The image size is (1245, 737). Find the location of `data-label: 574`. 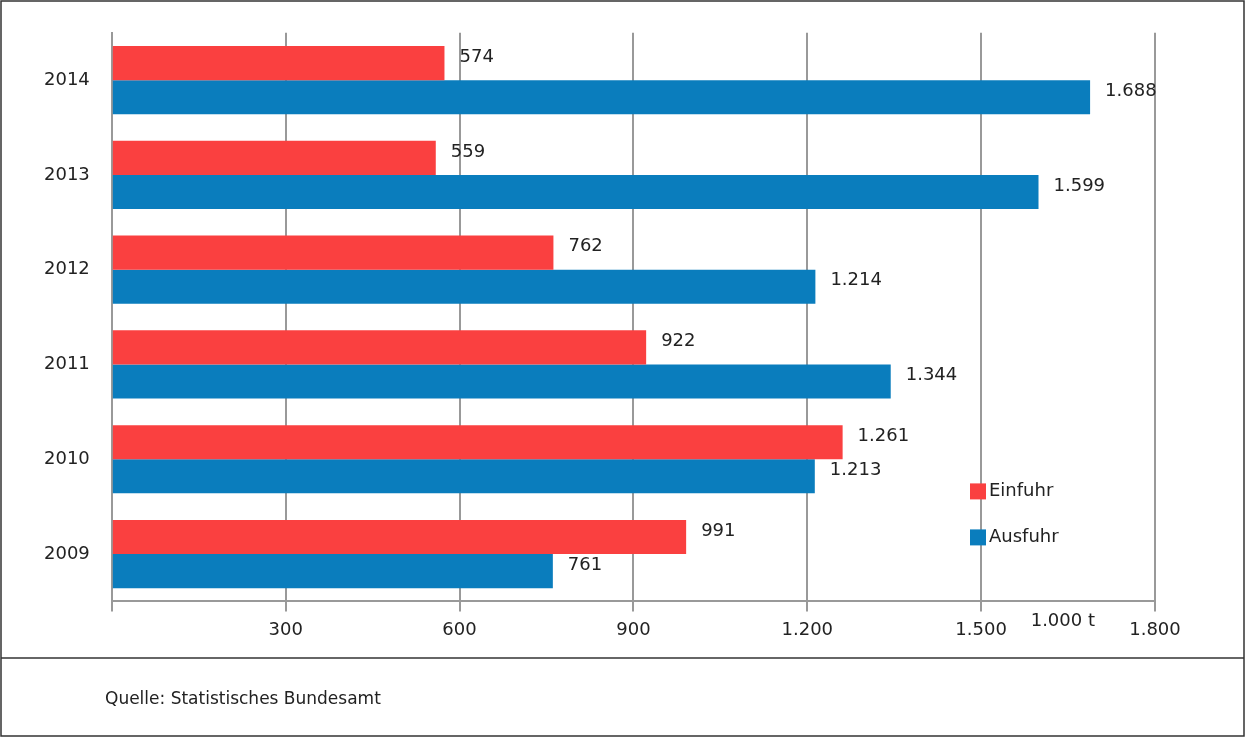

data-label: 574 is located at coordinates (476, 55).